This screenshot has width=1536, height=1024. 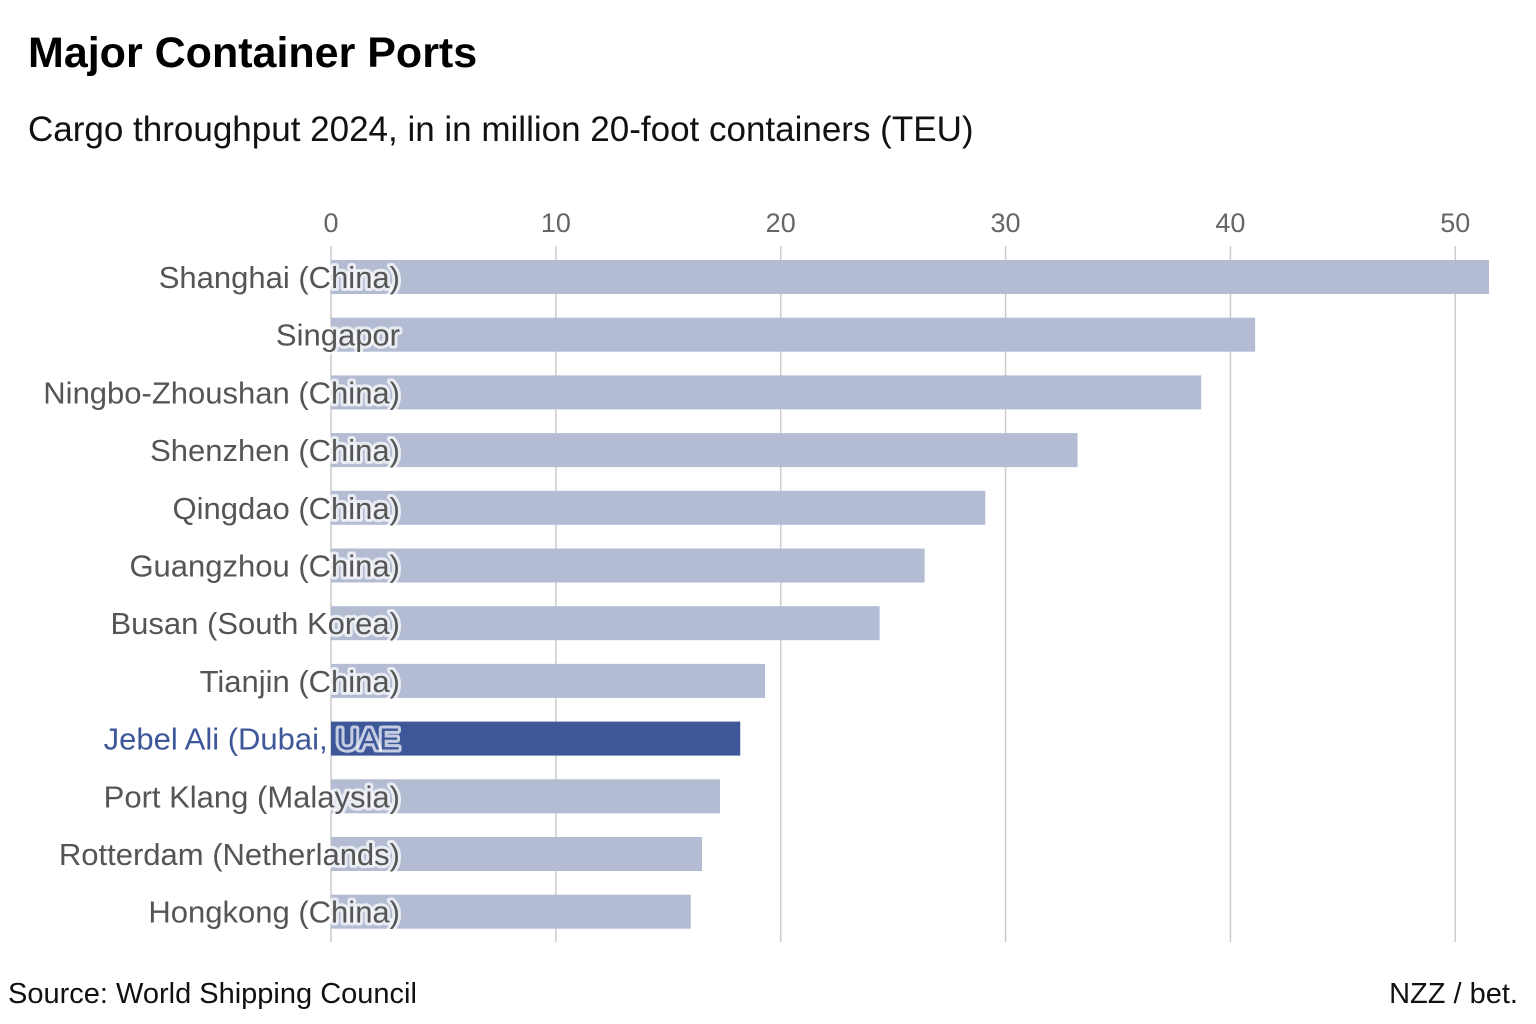 What do you see at coordinates (781, 223) in the screenshot?
I see `x-tick-label: 20` at bounding box center [781, 223].